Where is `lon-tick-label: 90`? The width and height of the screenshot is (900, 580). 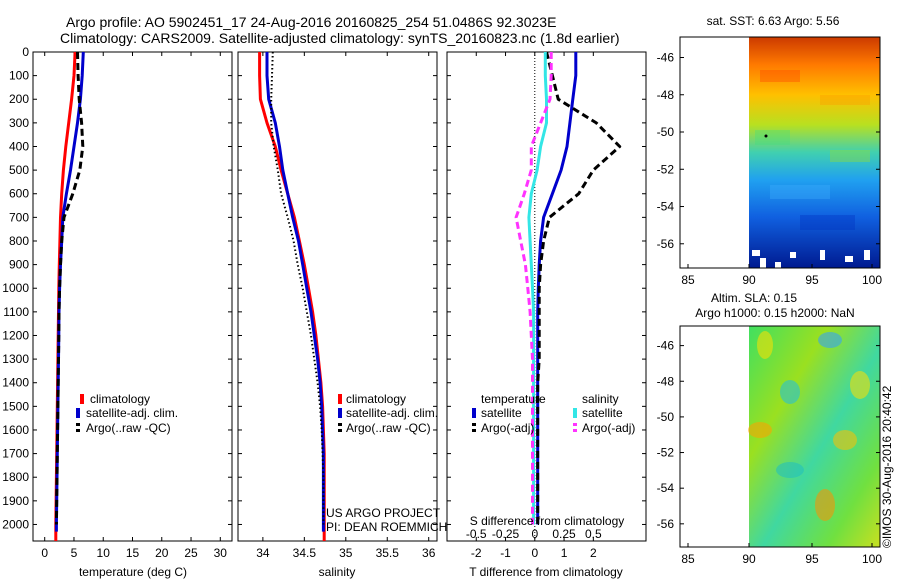 lon-tick-label: 90 is located at coordinates (749, 559).